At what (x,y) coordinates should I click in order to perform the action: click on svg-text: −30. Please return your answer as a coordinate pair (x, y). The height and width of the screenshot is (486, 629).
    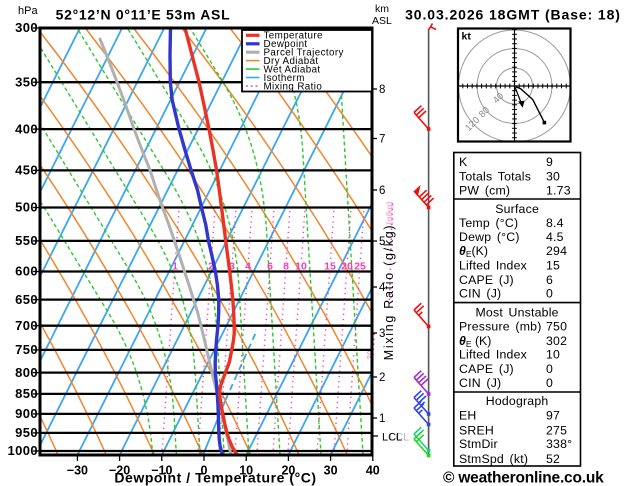
    Looking at the image, I should click on (77, 471).